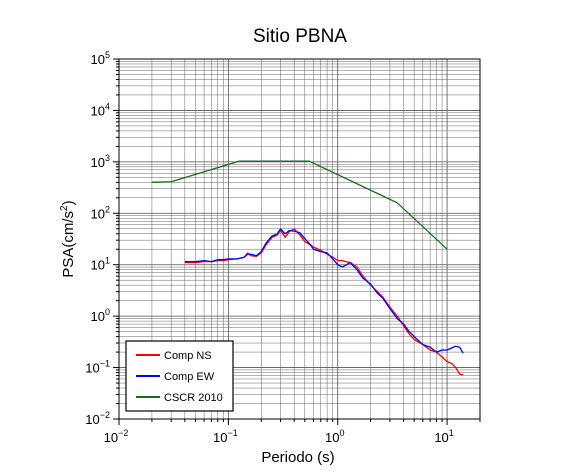 This screenshot has width=586, height=475. What do you see at coordinates (107, 158) in the screenshot?
I see `y-tick-label-exponent: 3` at bounding box center [107, 158].